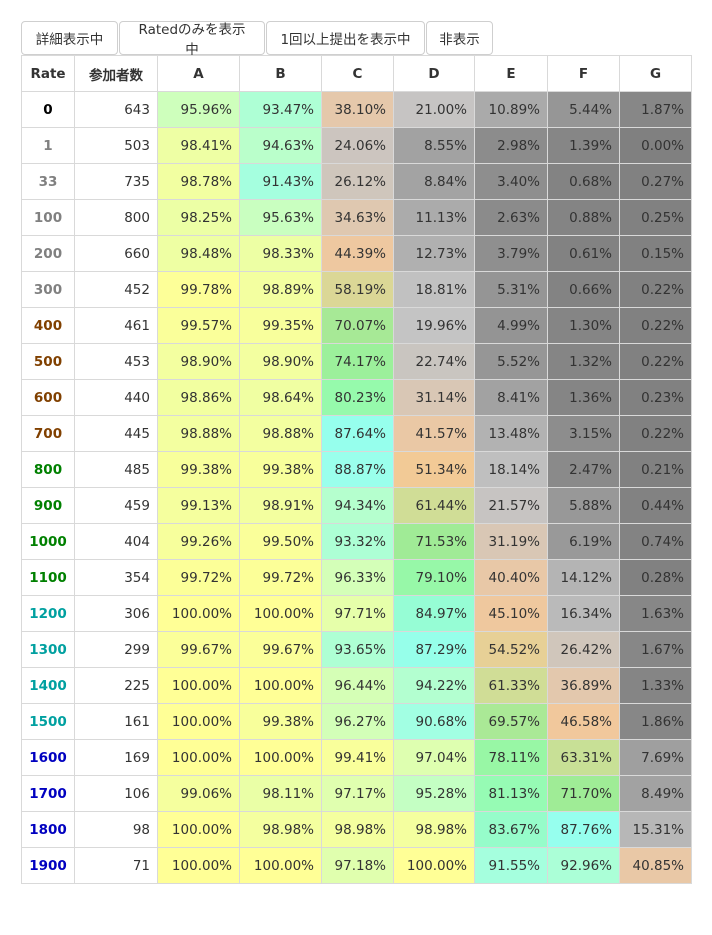  I want to click on solve-rate-cell-c: 93.32%, so click(357, 541).